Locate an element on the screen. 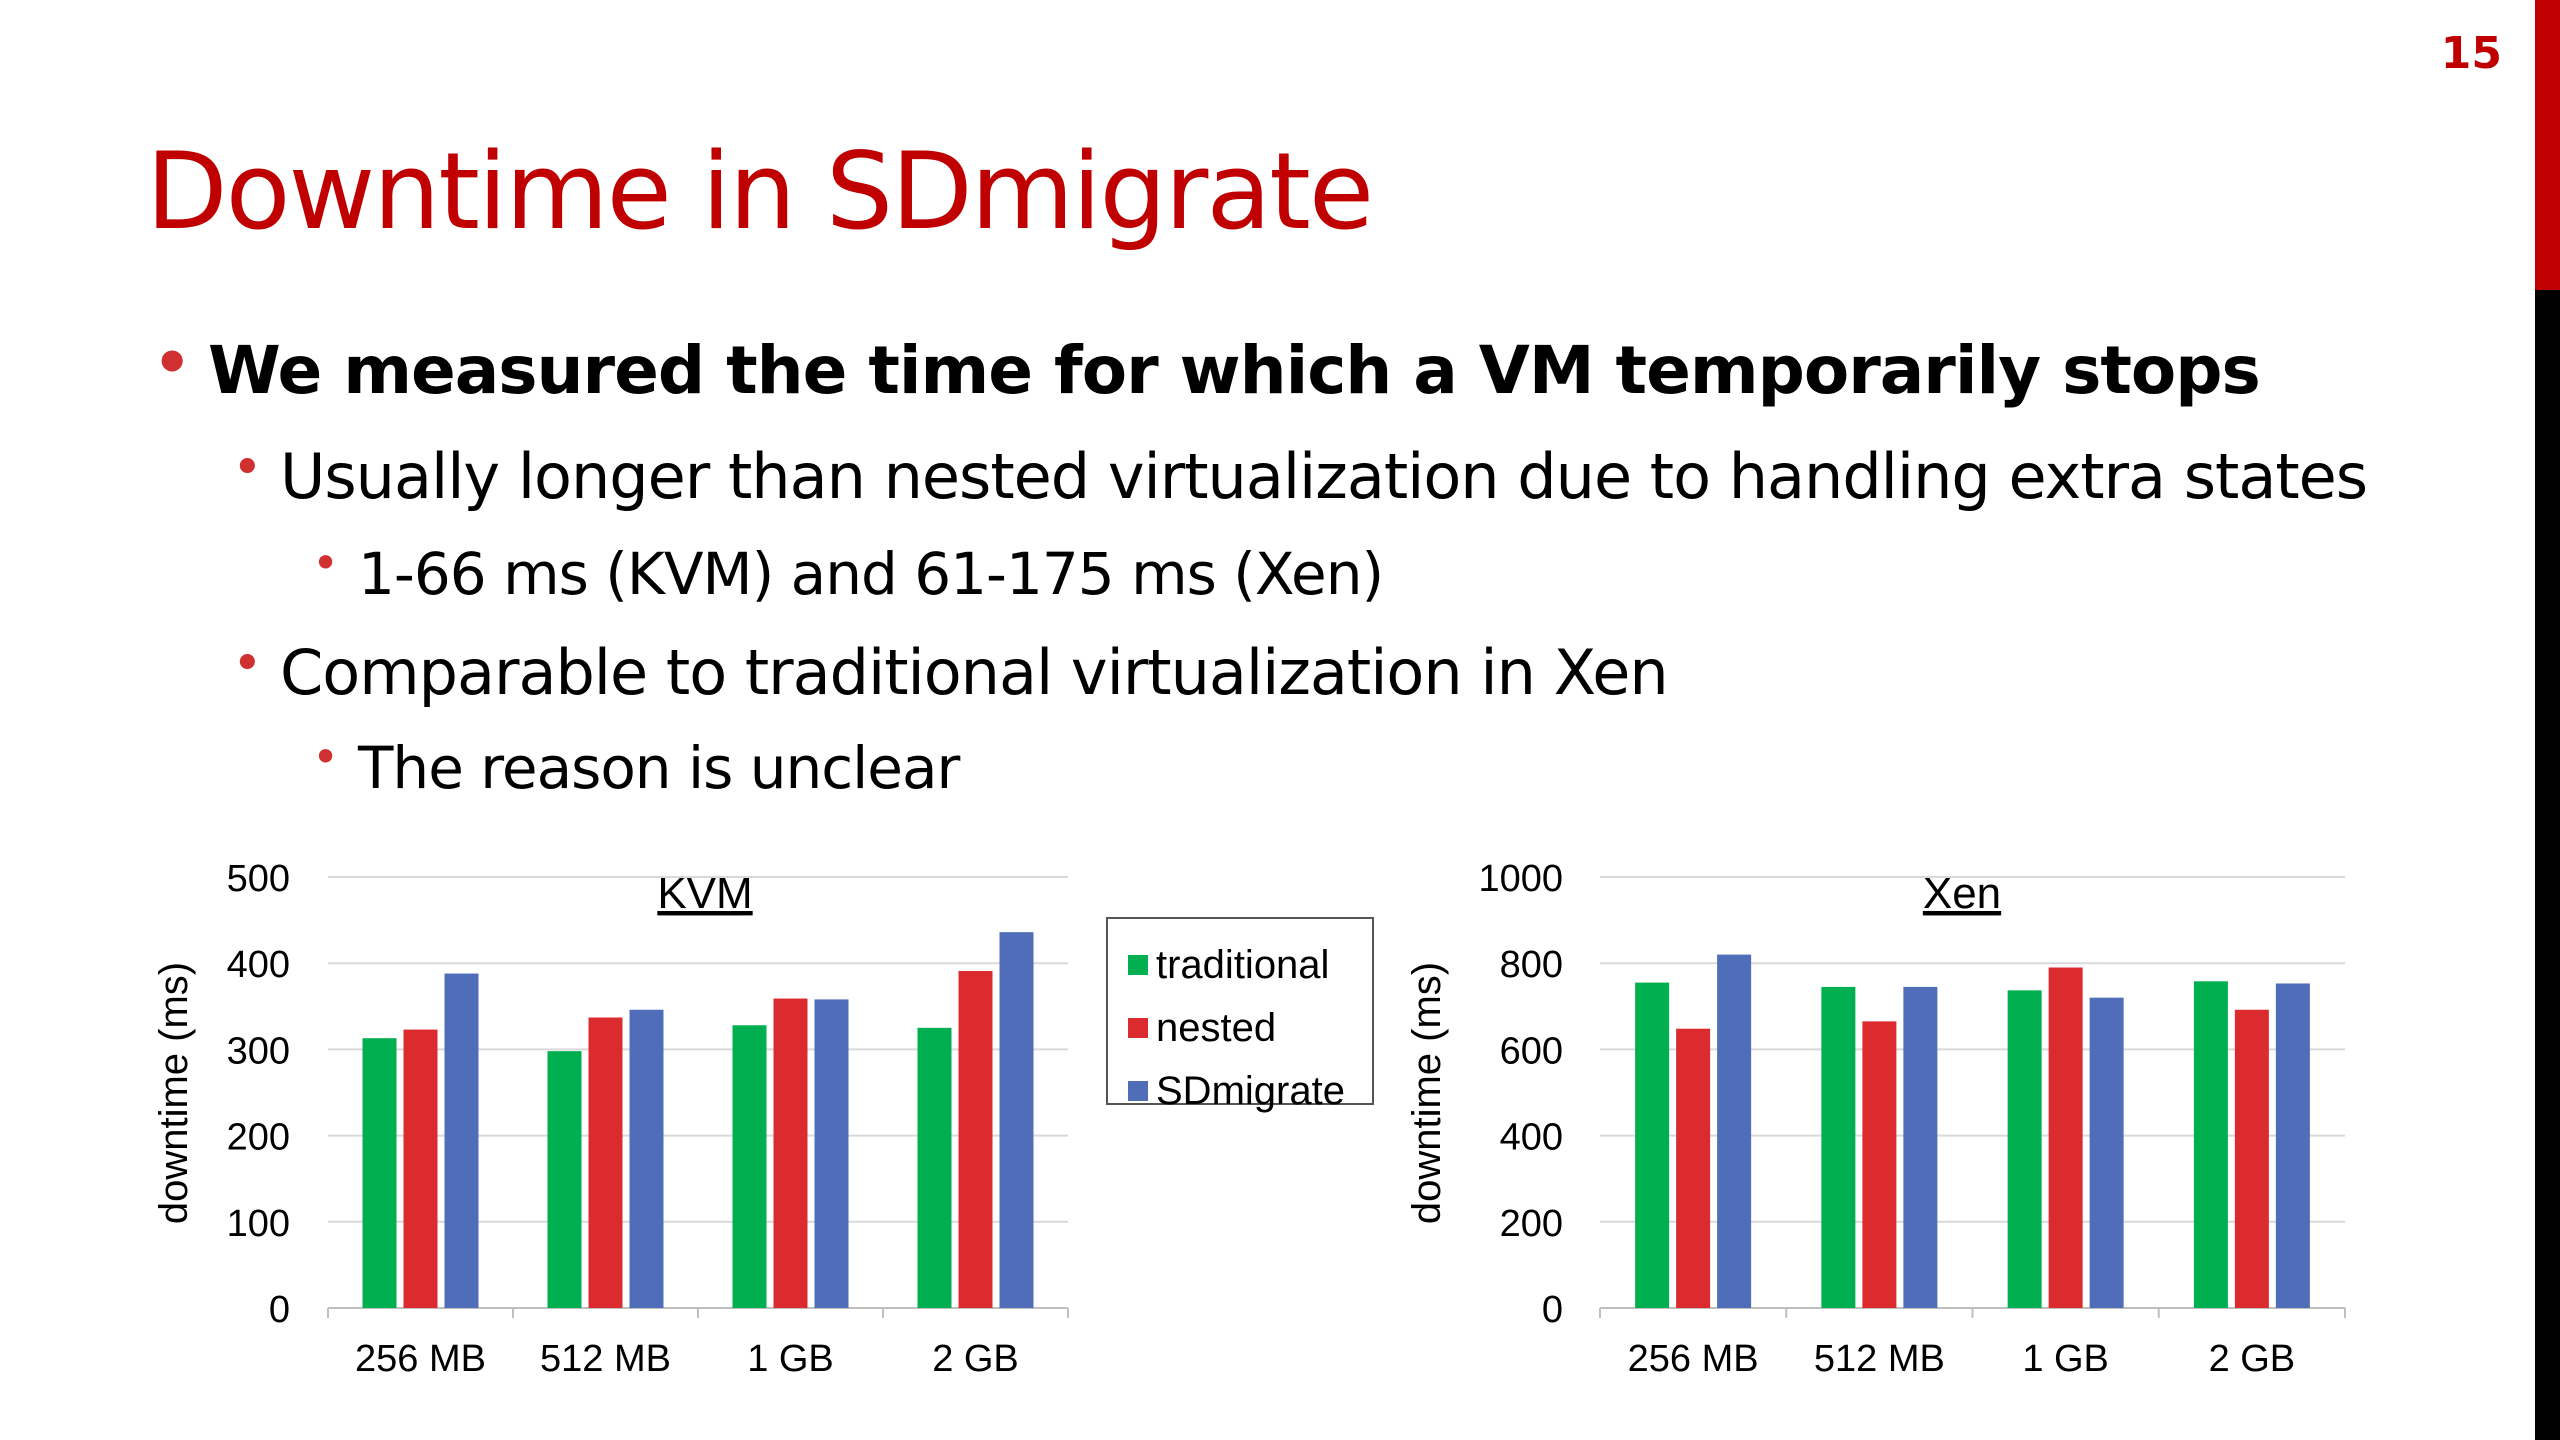 The width and height of the screenshot is (2560, 1440). xen-ytick-label: 0 is located at coordinates (1552, 1310).